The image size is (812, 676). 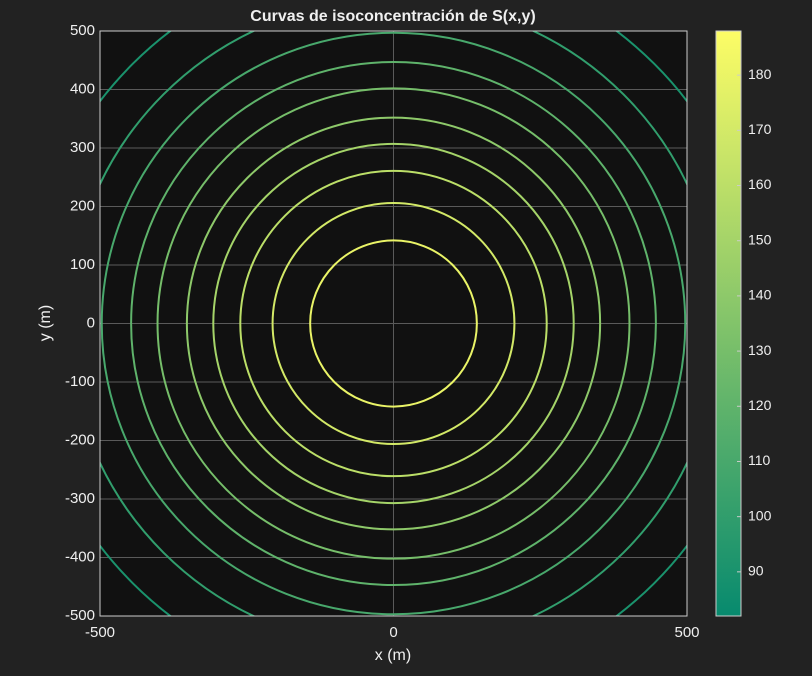 I want to click on colorbar-tick-label: 120, so click(x=760, y=405).